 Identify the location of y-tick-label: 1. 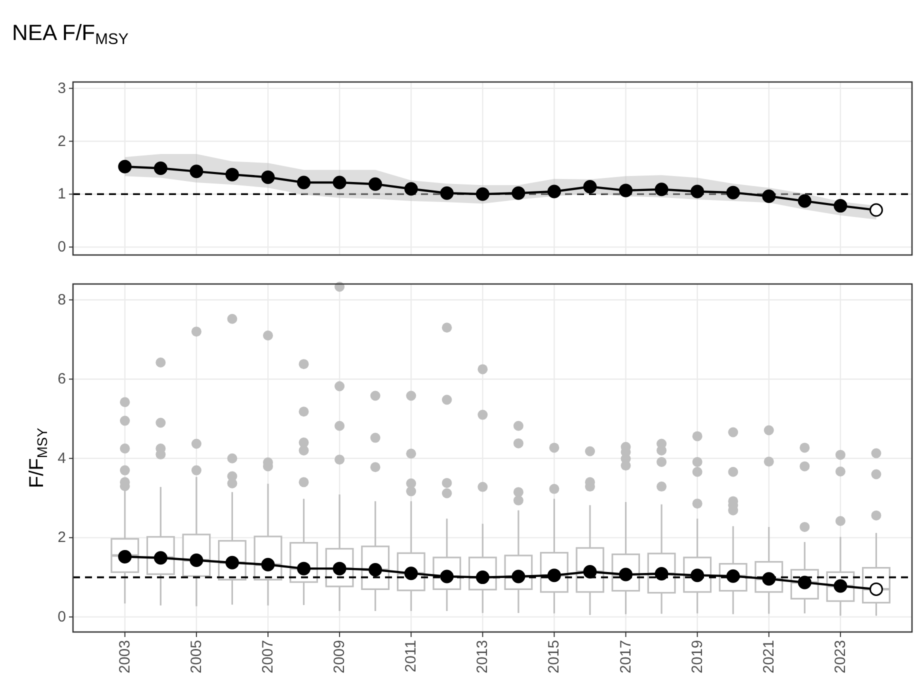
(62, 194).